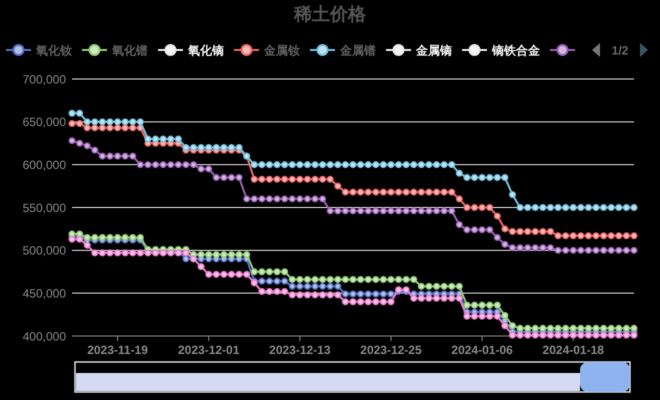 Image resolution: width=660 pixels, height=400 pixels. I want to click on legend-label: 氧化镝, so click(205, 50).